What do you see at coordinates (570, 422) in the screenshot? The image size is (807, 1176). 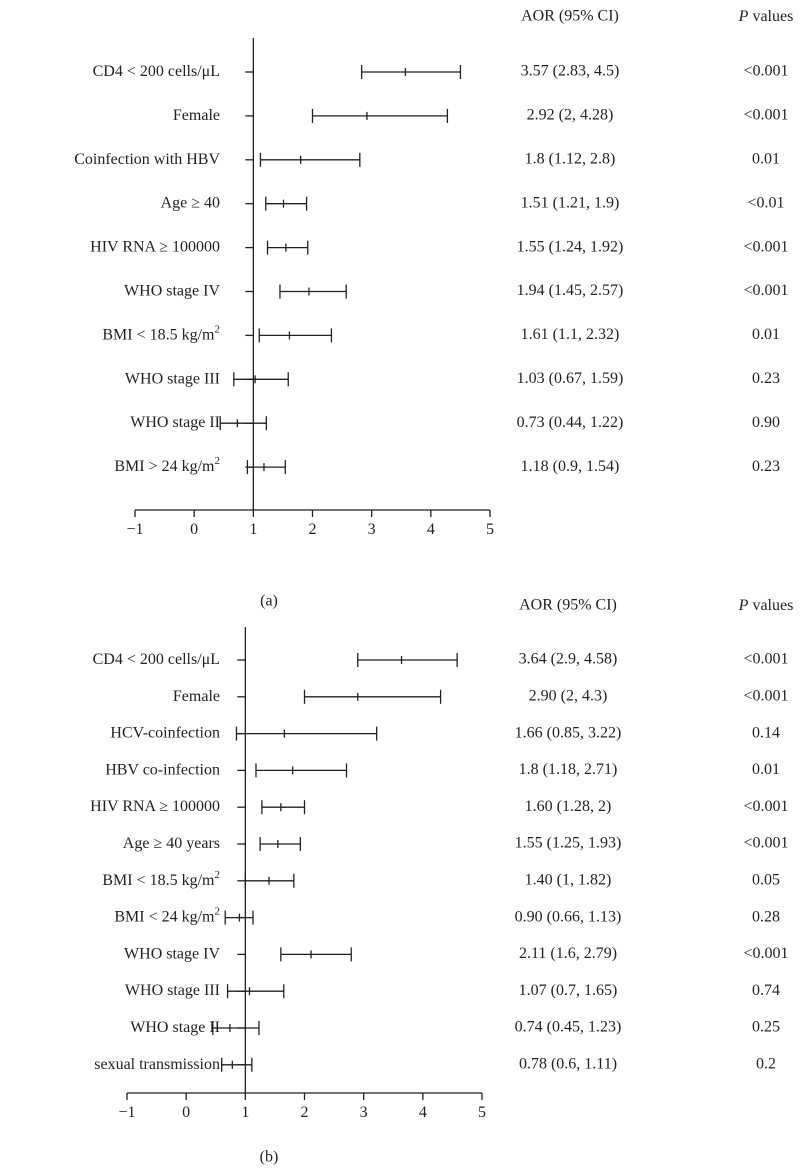 I see `row-estimate: 0.73 (0.44, 1.22)` at bounding box center [570, 422].